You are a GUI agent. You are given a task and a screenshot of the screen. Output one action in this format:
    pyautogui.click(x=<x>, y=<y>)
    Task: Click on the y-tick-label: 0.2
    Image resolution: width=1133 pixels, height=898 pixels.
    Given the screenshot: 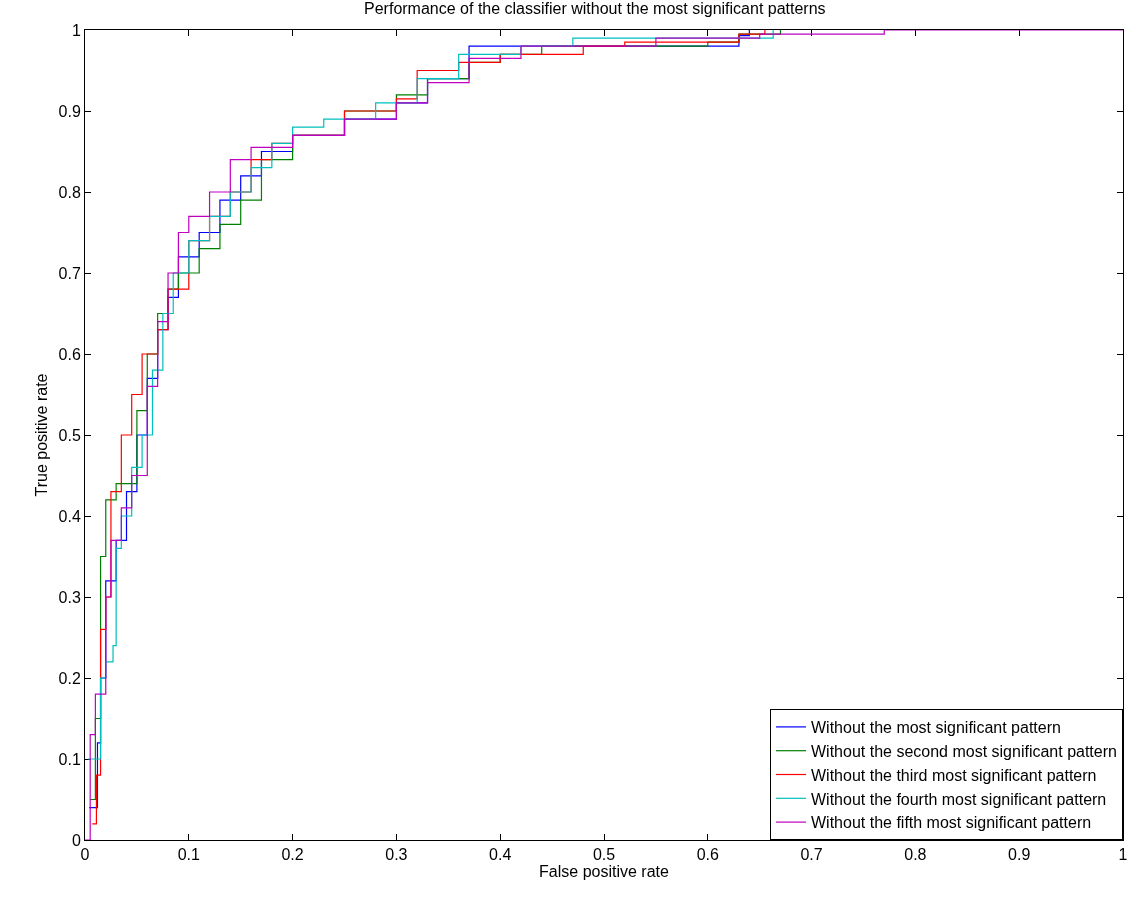 What is the action you would take?
    pyautogui.click(x=69, y=678)
    